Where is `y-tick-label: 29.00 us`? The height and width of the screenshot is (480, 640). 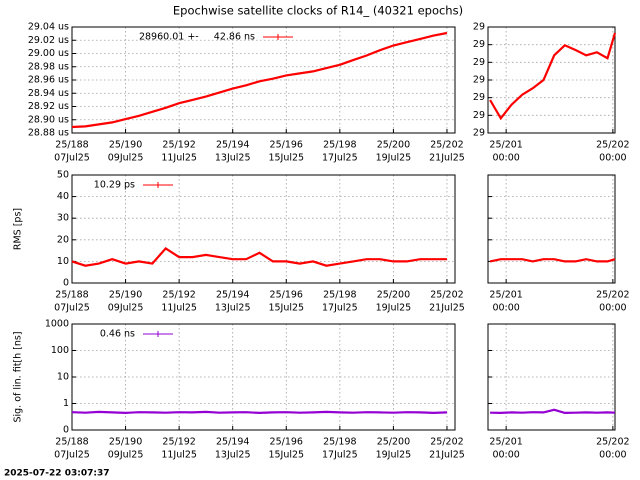
y-tick-label: 29.00 us is located at coordinates (48, 53).